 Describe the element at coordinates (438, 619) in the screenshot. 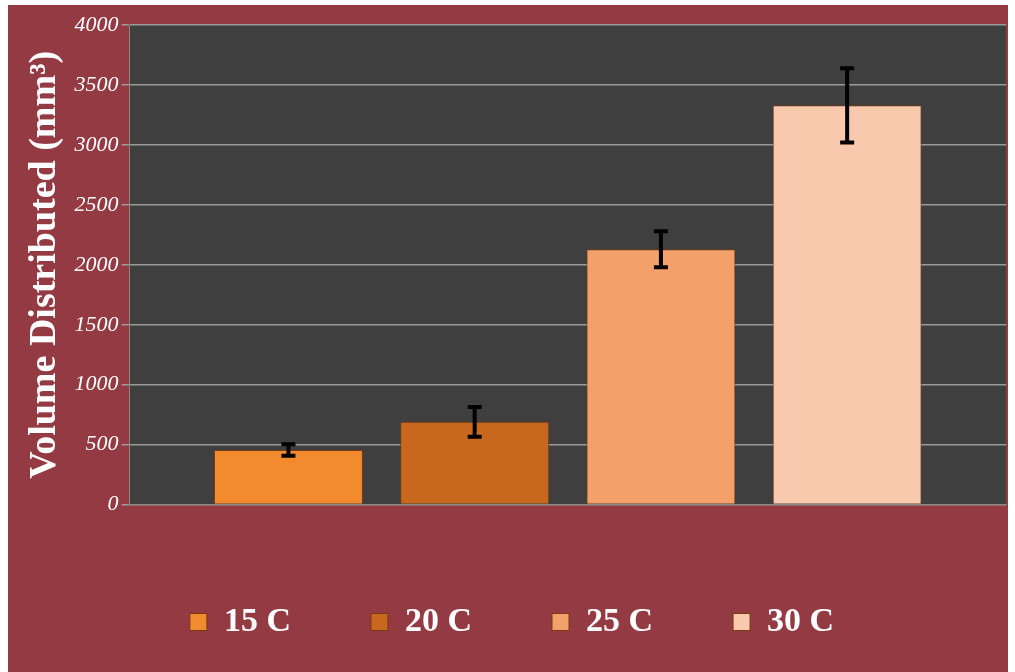

I see `legend-label: 20 C` at that location.